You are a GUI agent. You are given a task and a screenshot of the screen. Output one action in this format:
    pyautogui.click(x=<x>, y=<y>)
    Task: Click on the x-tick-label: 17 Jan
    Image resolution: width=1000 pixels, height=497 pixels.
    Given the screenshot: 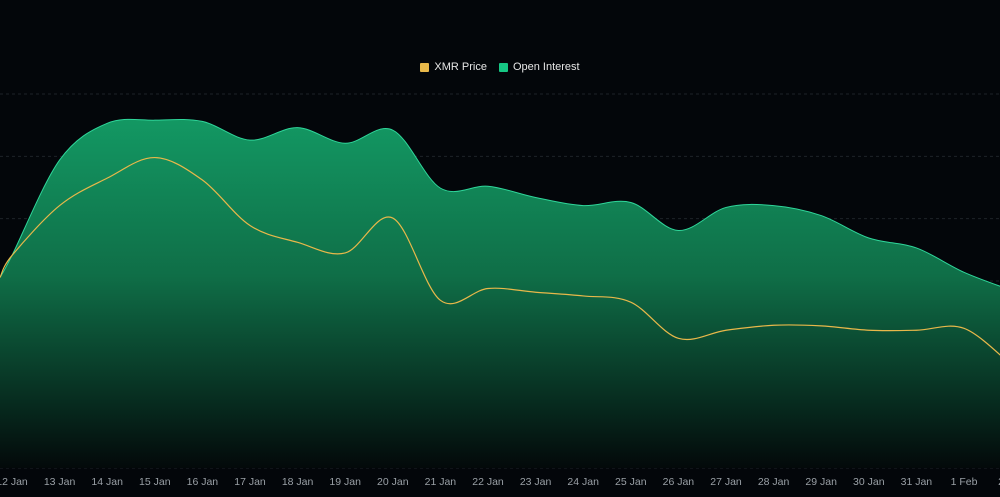 What is the action you would take?
    pyautogui.click(x=250, y=482)
    